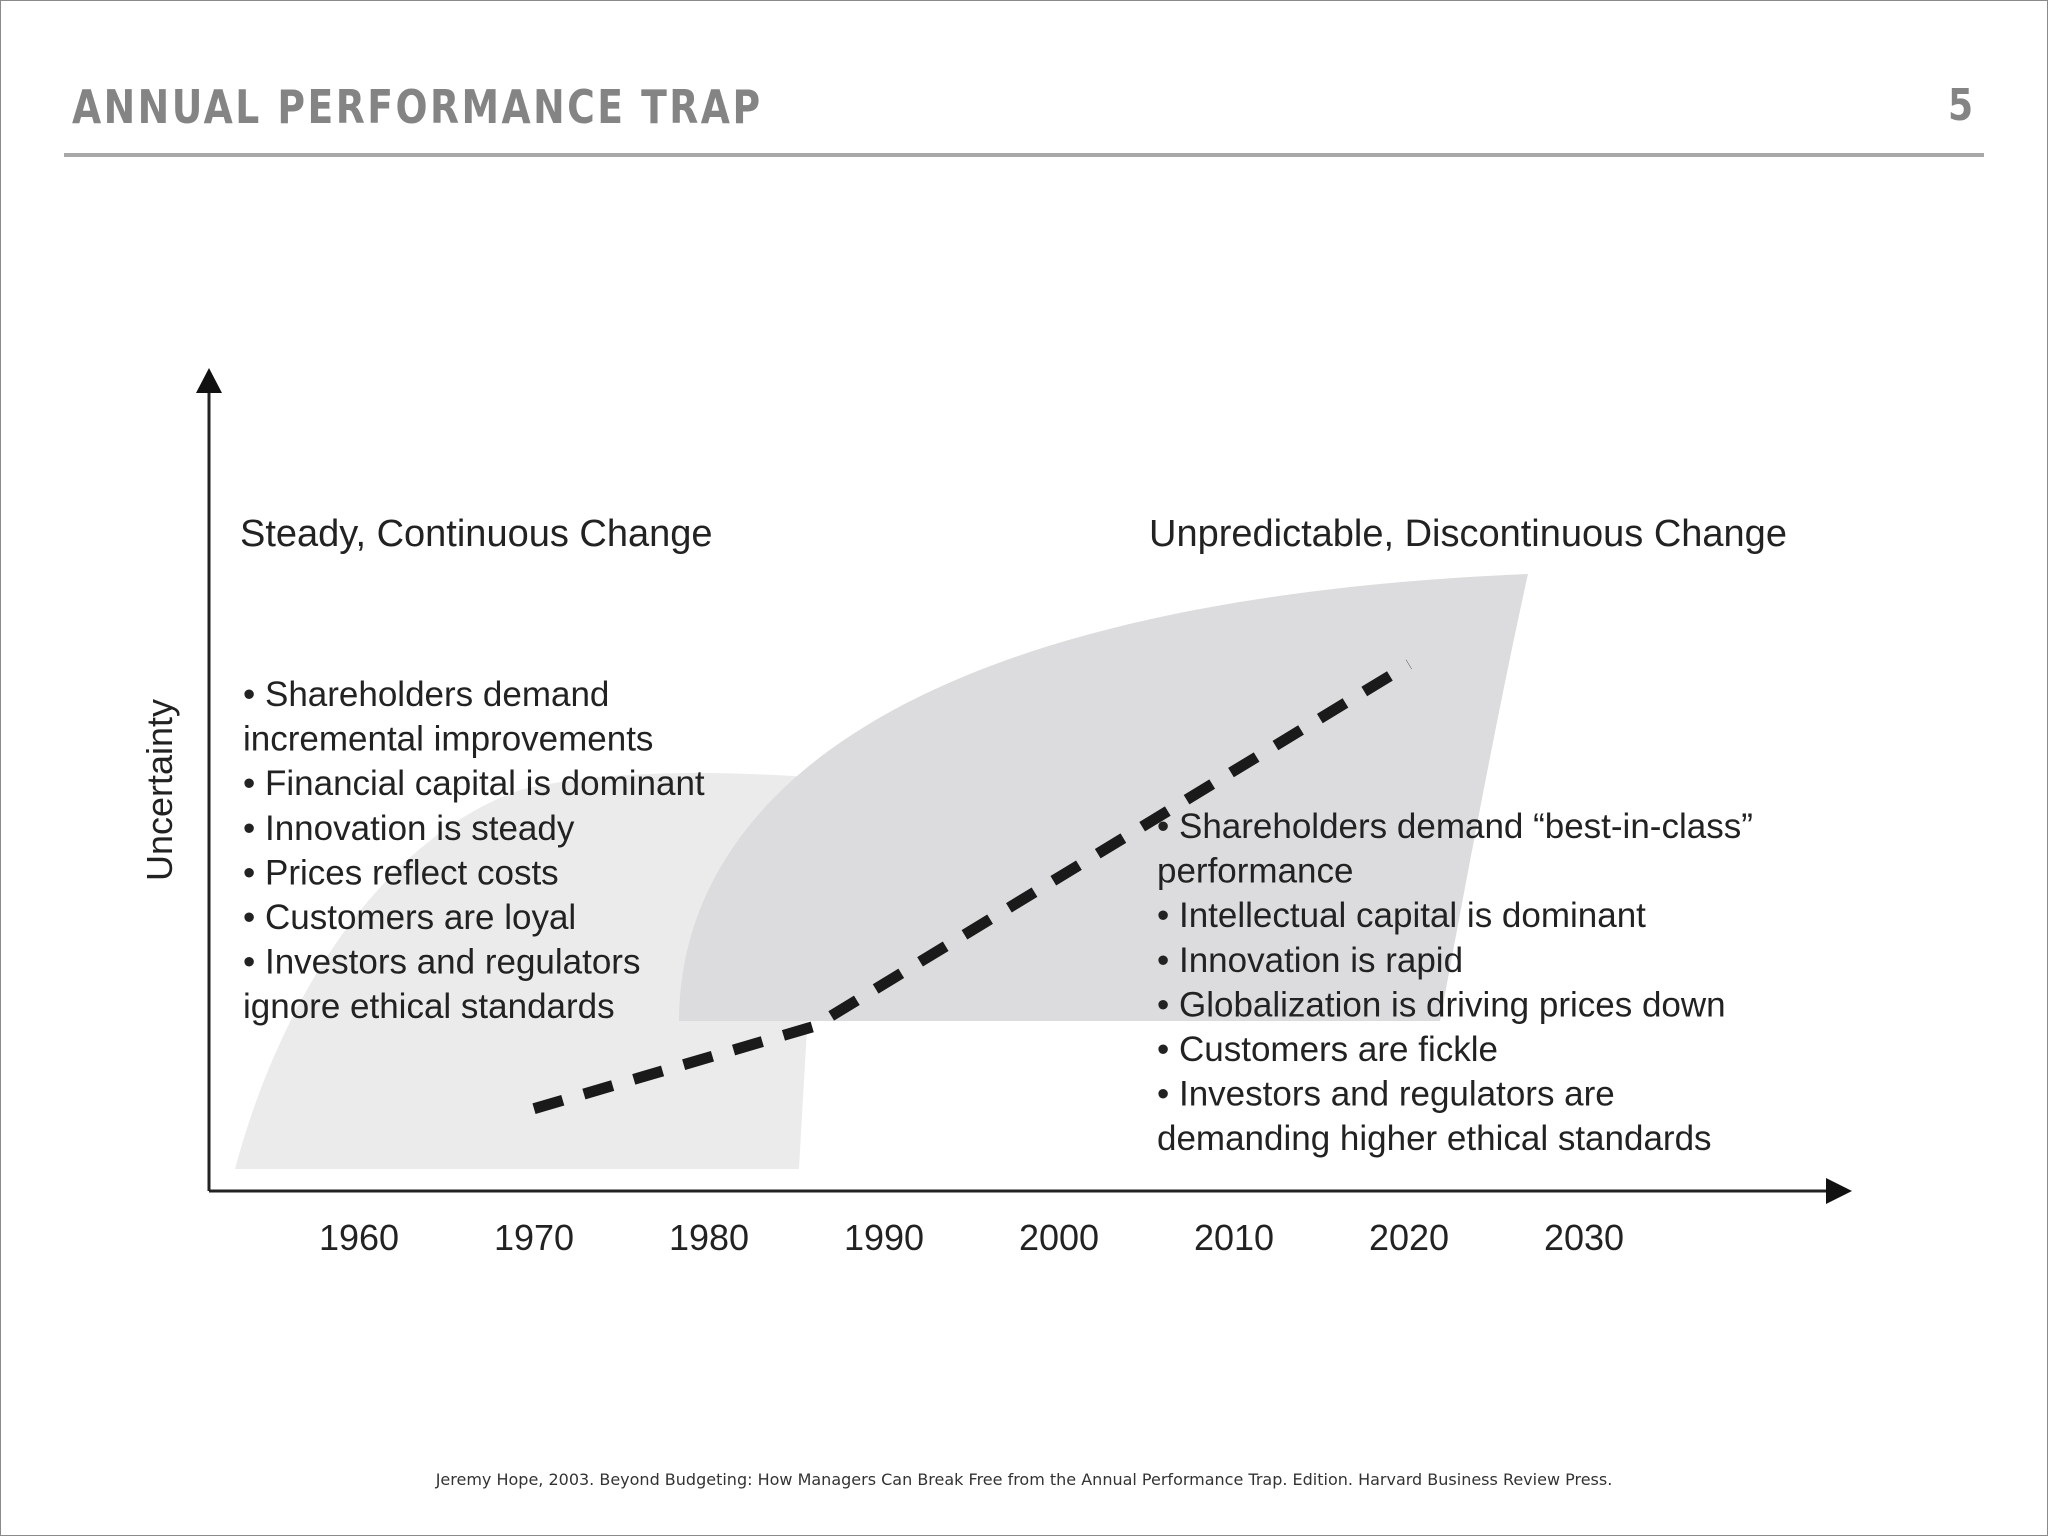 The image size is (2048, 1536). What do you see at coordinates (1386, 1094) in the screenshot?
I see `bullet-line: • Investors and regulators are` at bounding box center [1386, 1094].